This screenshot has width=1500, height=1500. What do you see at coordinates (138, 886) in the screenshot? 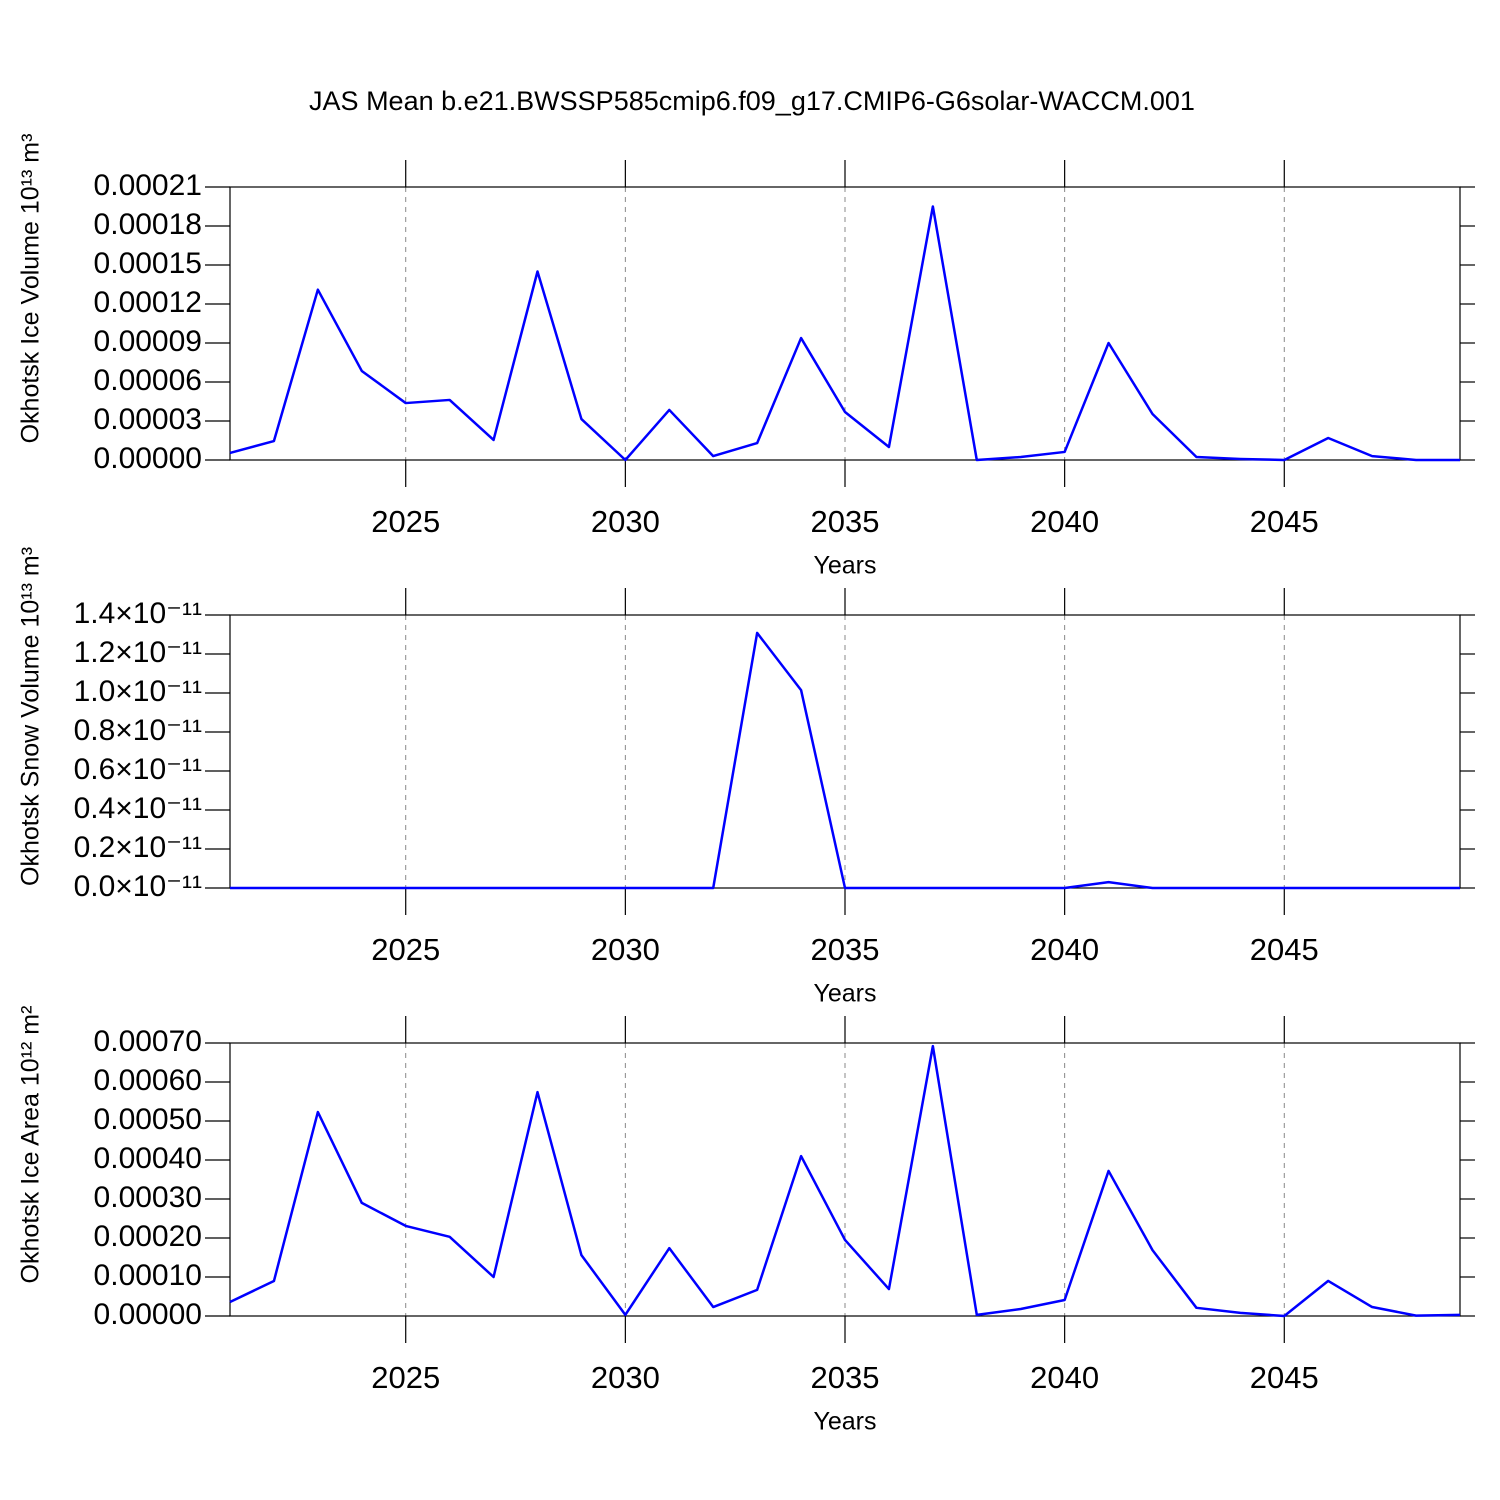
I see `y-tick-label: 0.0×10⁻¹¹` at bounding box center [138, 886].